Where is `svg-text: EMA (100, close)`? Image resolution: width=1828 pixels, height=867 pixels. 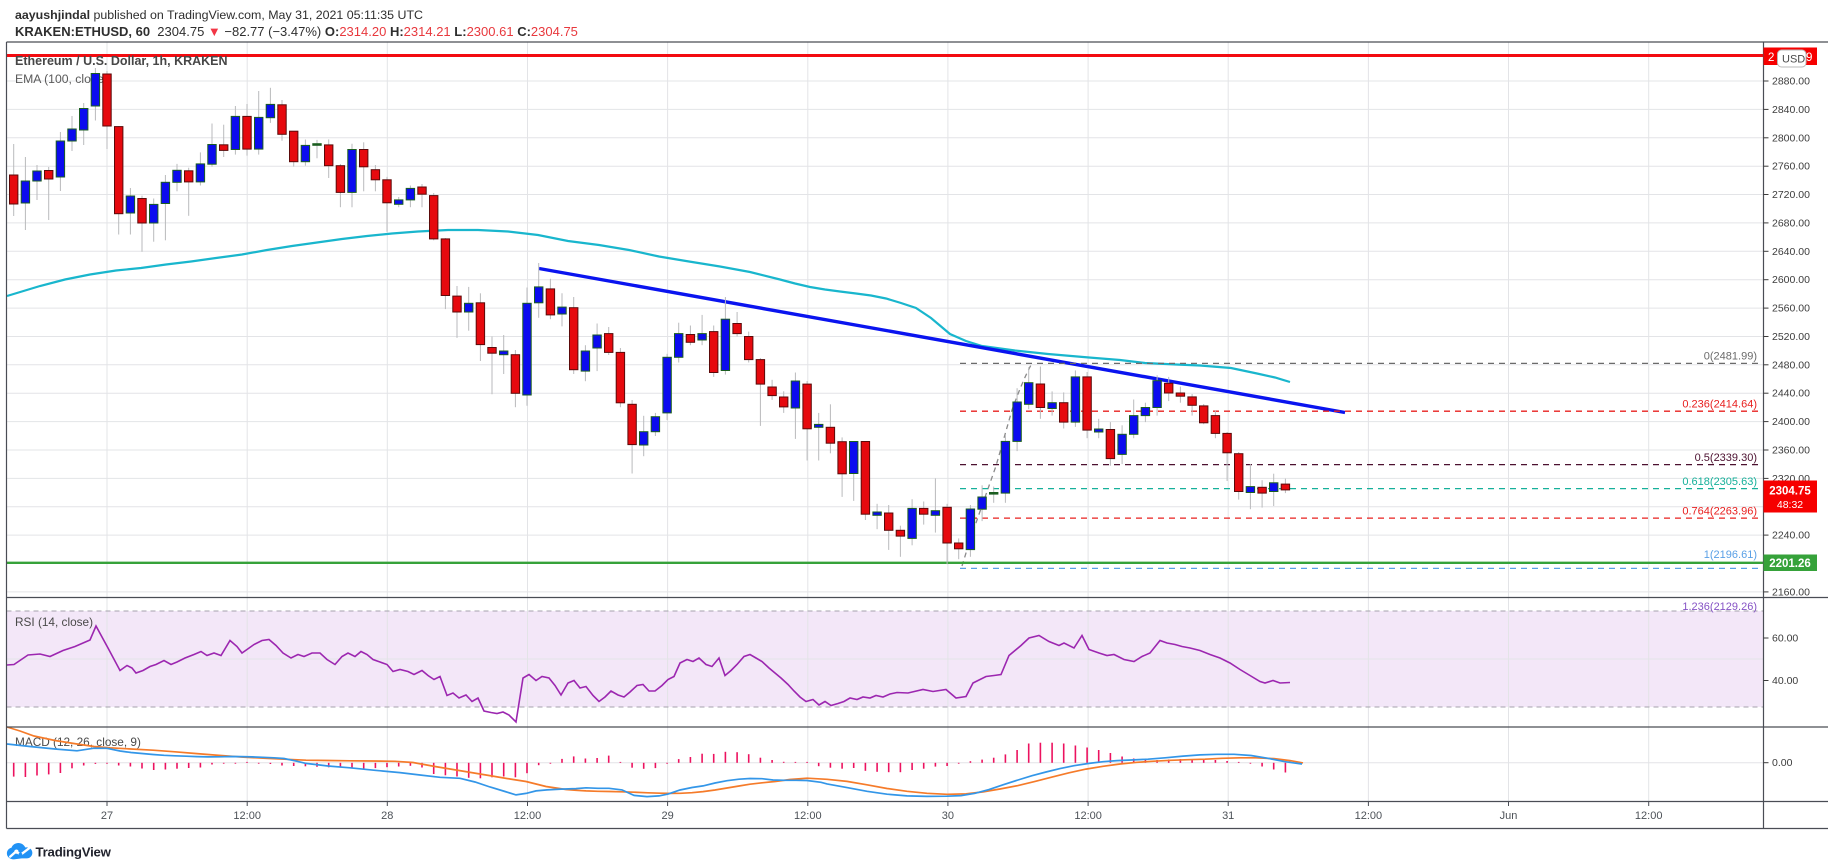 svg-text: EMA (100, close) is located at coordinates (61, 79).